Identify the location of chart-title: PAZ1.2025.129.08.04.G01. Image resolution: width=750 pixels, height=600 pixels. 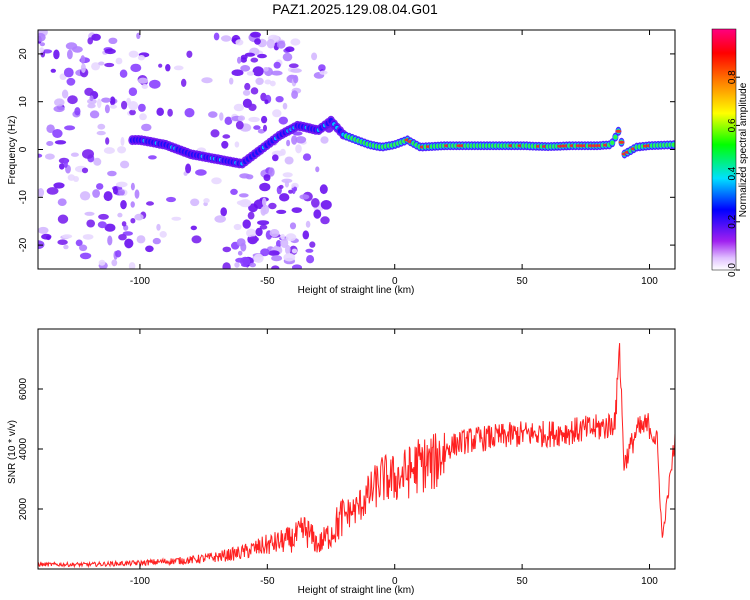
(355, 9).